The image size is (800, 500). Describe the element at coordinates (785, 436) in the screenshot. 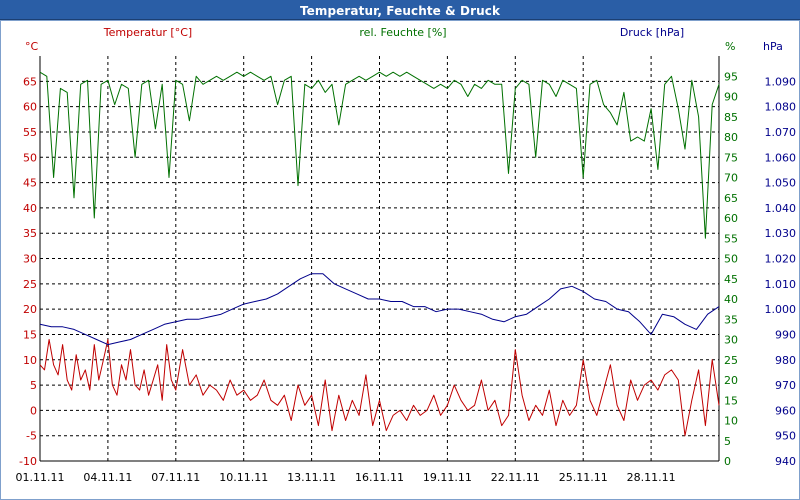

I see `pressure-tick-label: 950` at that location.